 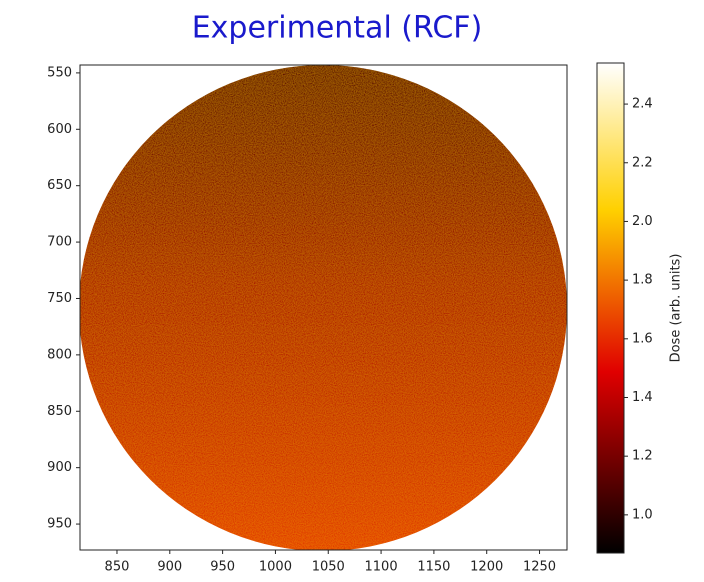 What do you see at coordinates (610, 308) in the screenshot?
I see `colorbar` at bounding box center [610, 308].